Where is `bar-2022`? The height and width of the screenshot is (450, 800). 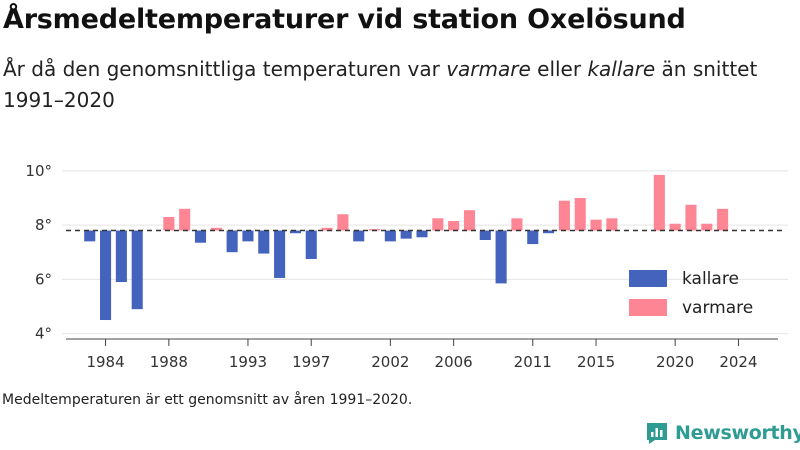 bar-2022 is located at coordinates (707, 227).